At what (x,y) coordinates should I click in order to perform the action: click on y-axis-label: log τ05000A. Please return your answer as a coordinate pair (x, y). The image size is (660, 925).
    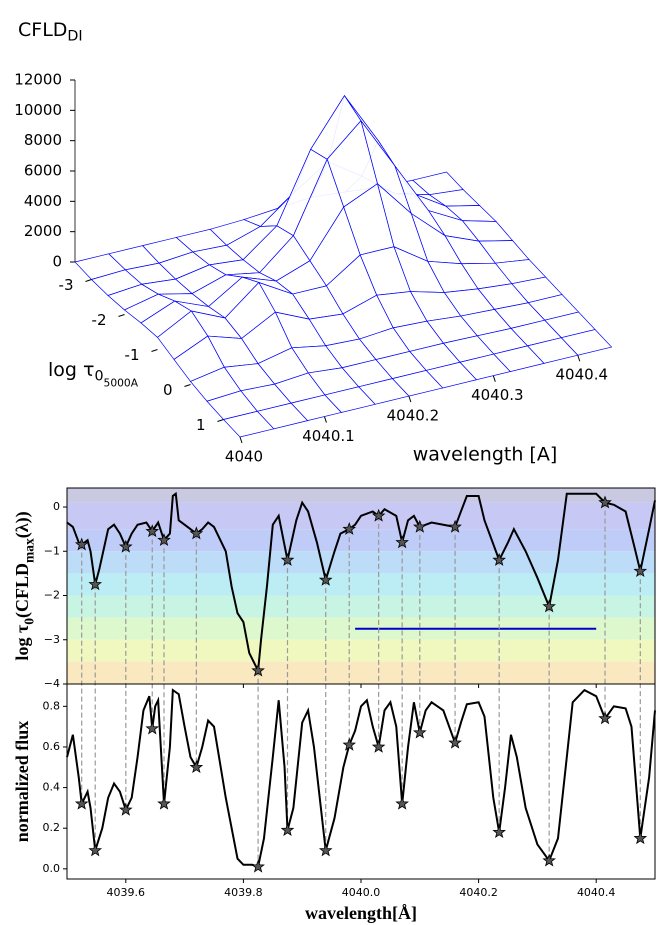
    Looking at the image, I should click on (93, 374).